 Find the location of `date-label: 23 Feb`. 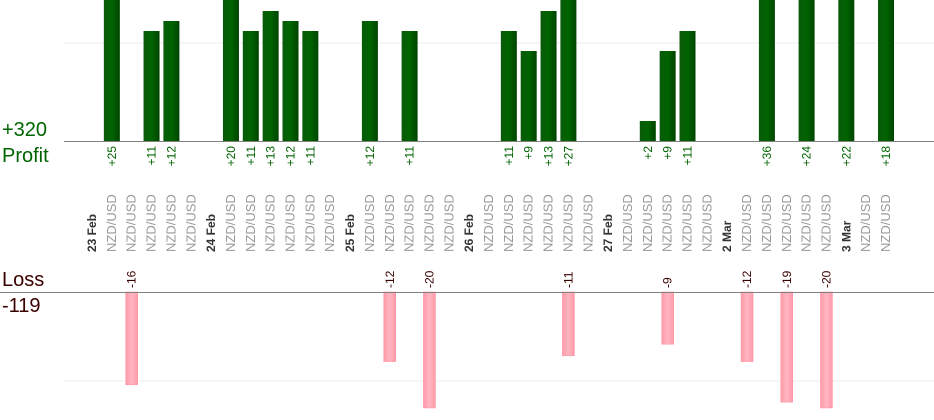

date-label: 23 Feb is located at coordinates (92, 233).